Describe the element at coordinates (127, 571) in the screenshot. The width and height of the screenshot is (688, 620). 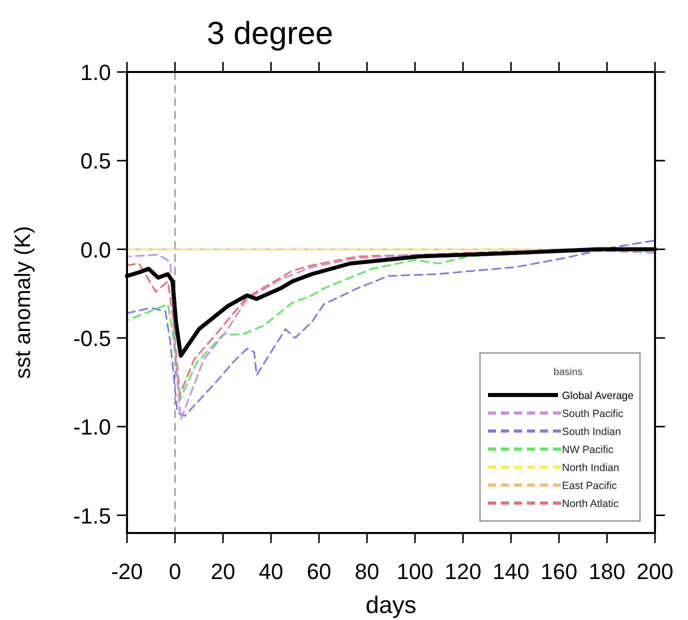
I see `x-tick-label: -20` at that location.